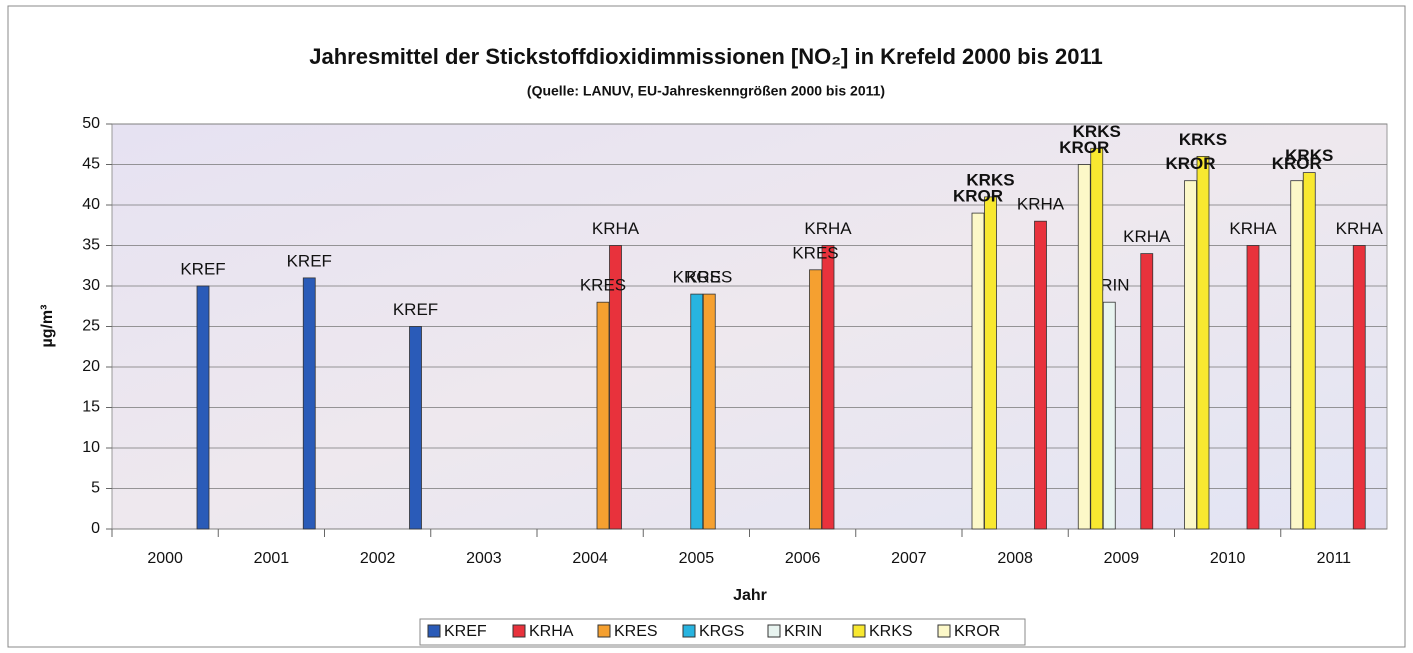 The width and height of the screenshot is (1413, 653). Describe the element at coordinates (697, 558) in the screenshot. I see `x-tick-label: 2005` at that location.